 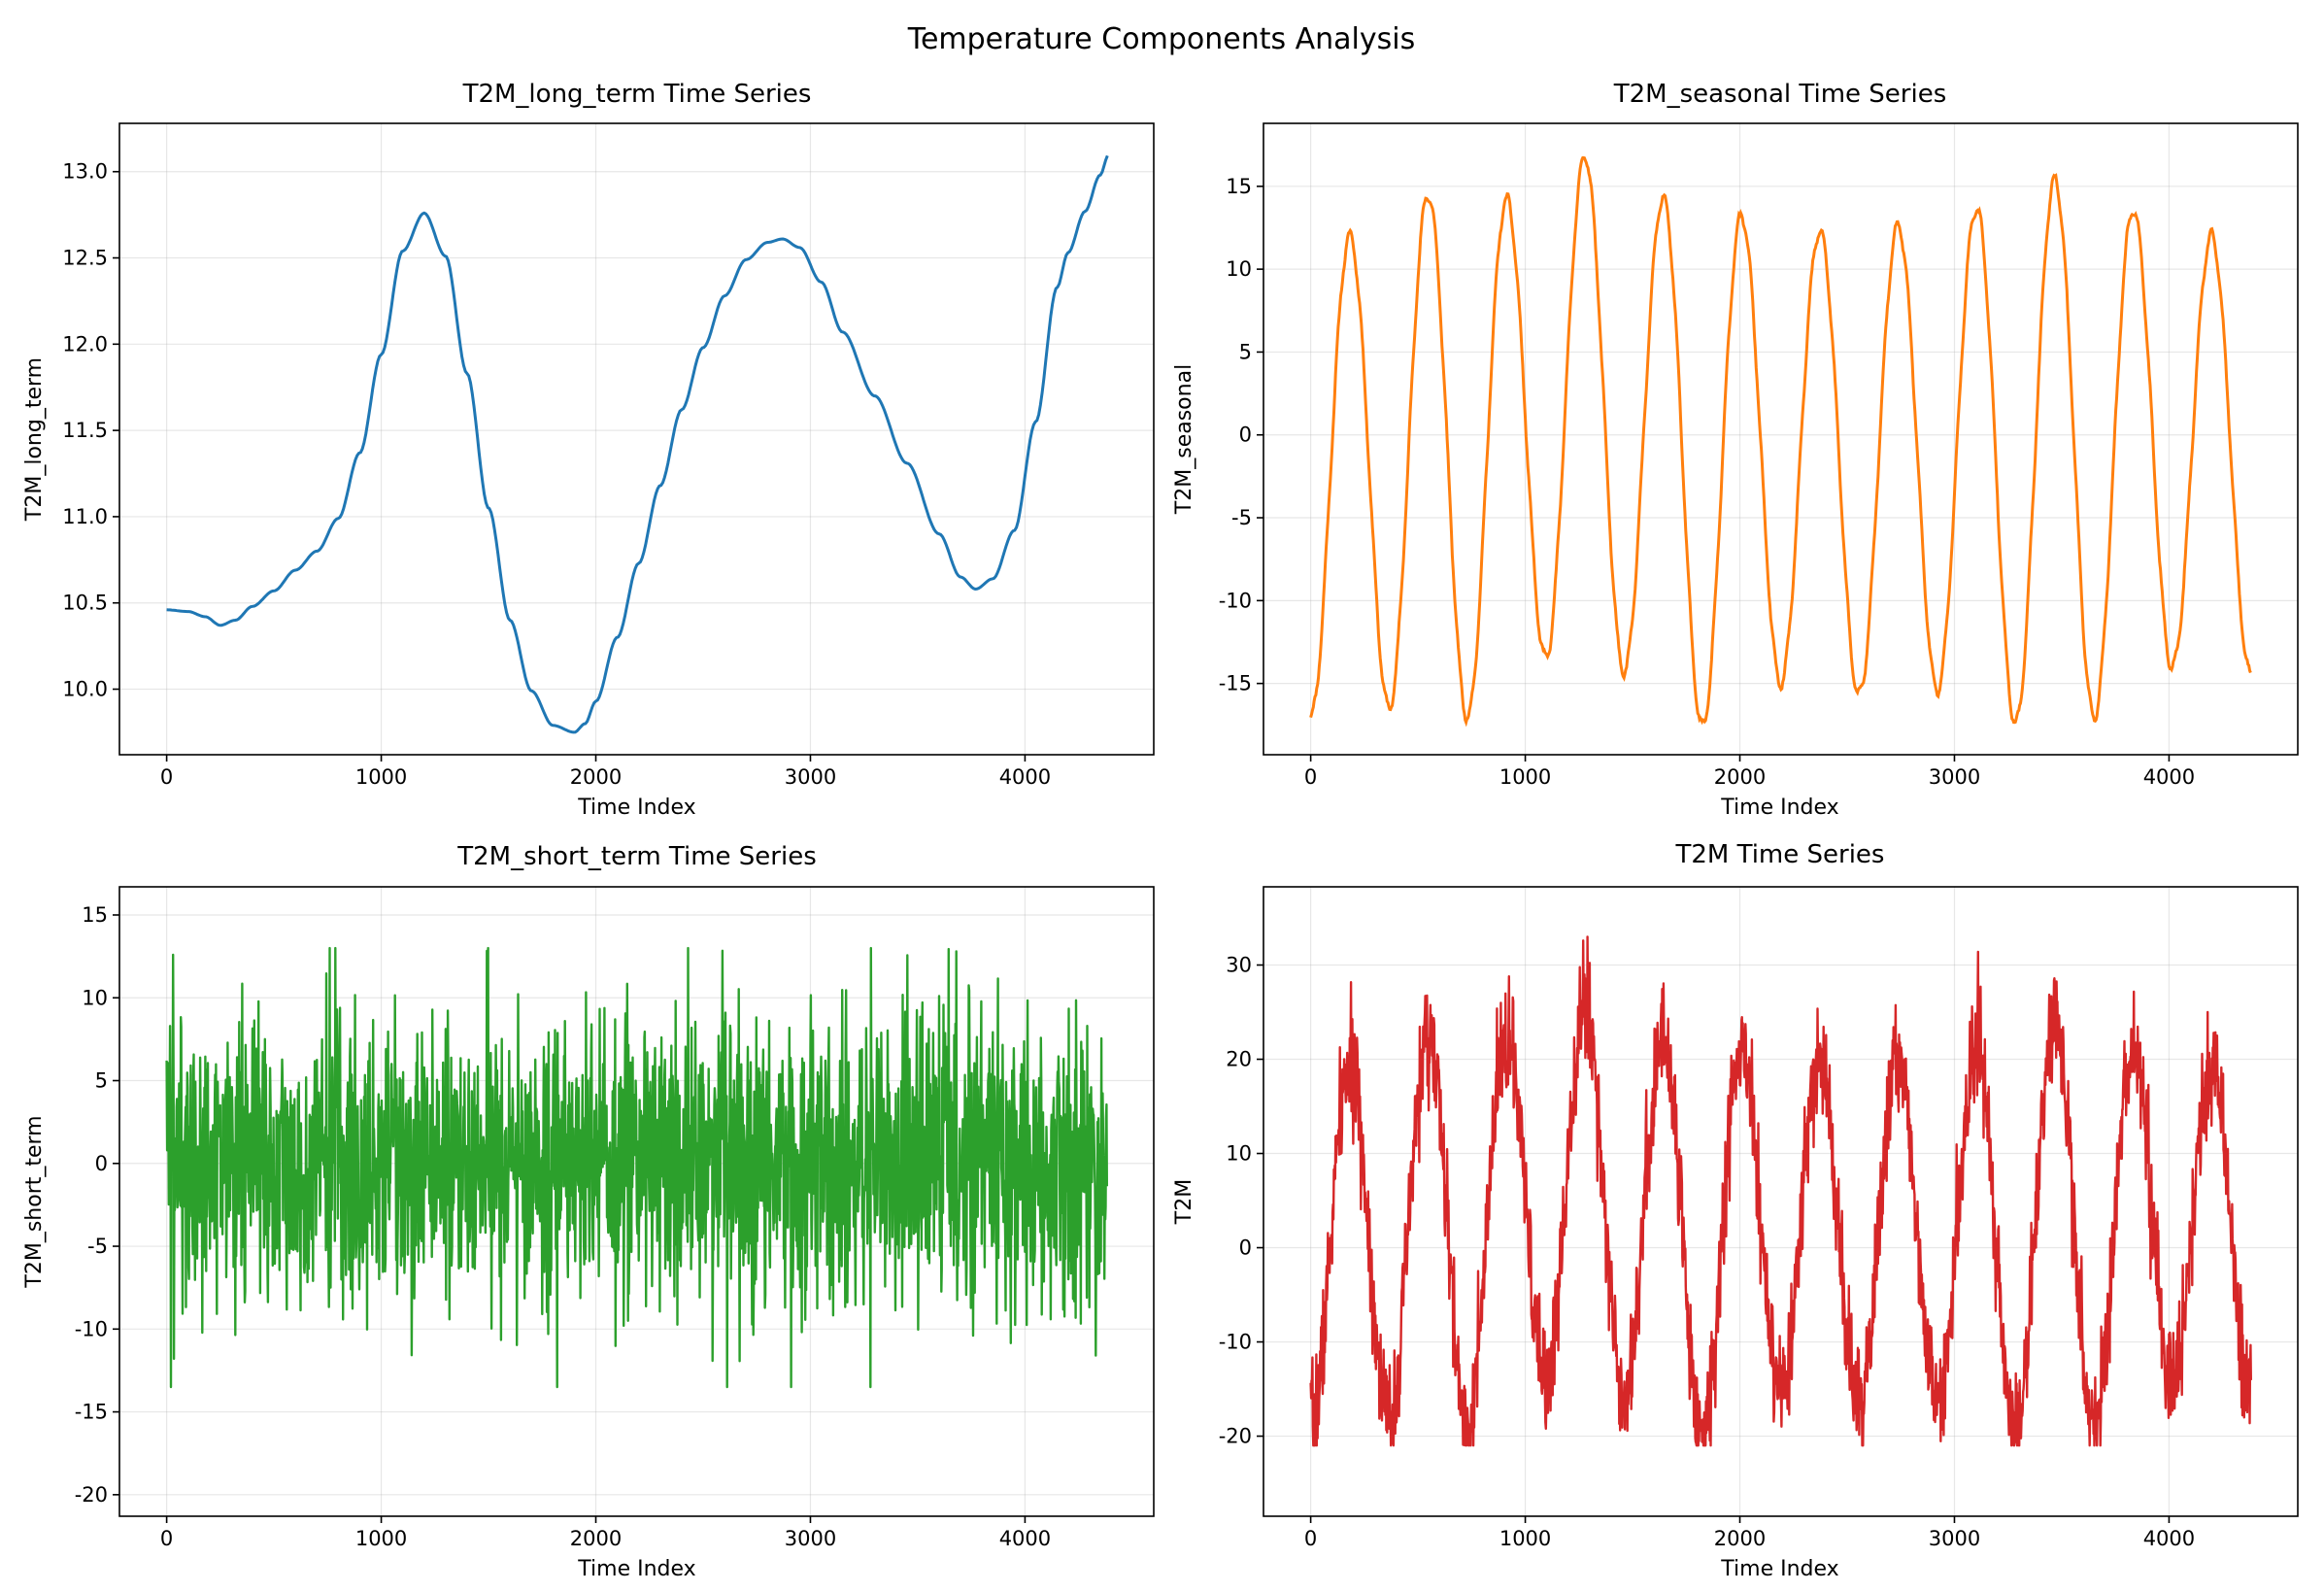 What do you see at coordinates (1780, 441) in the screenshot?
I see `seasonal-line` at bounding box center [1780, 441].